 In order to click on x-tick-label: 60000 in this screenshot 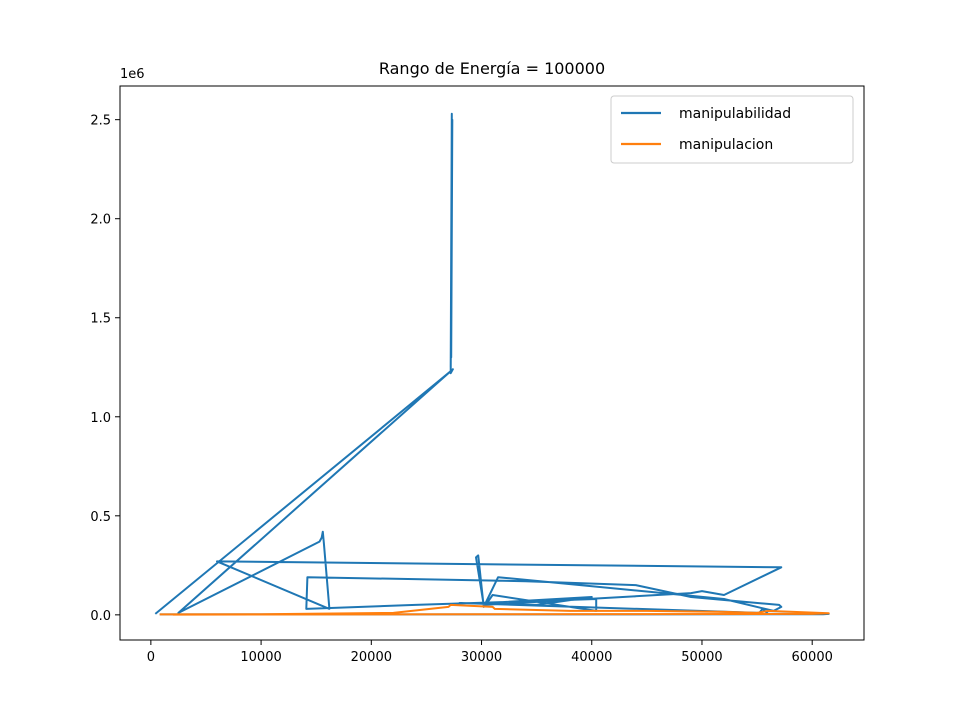, I will do `click(812, 657)`.